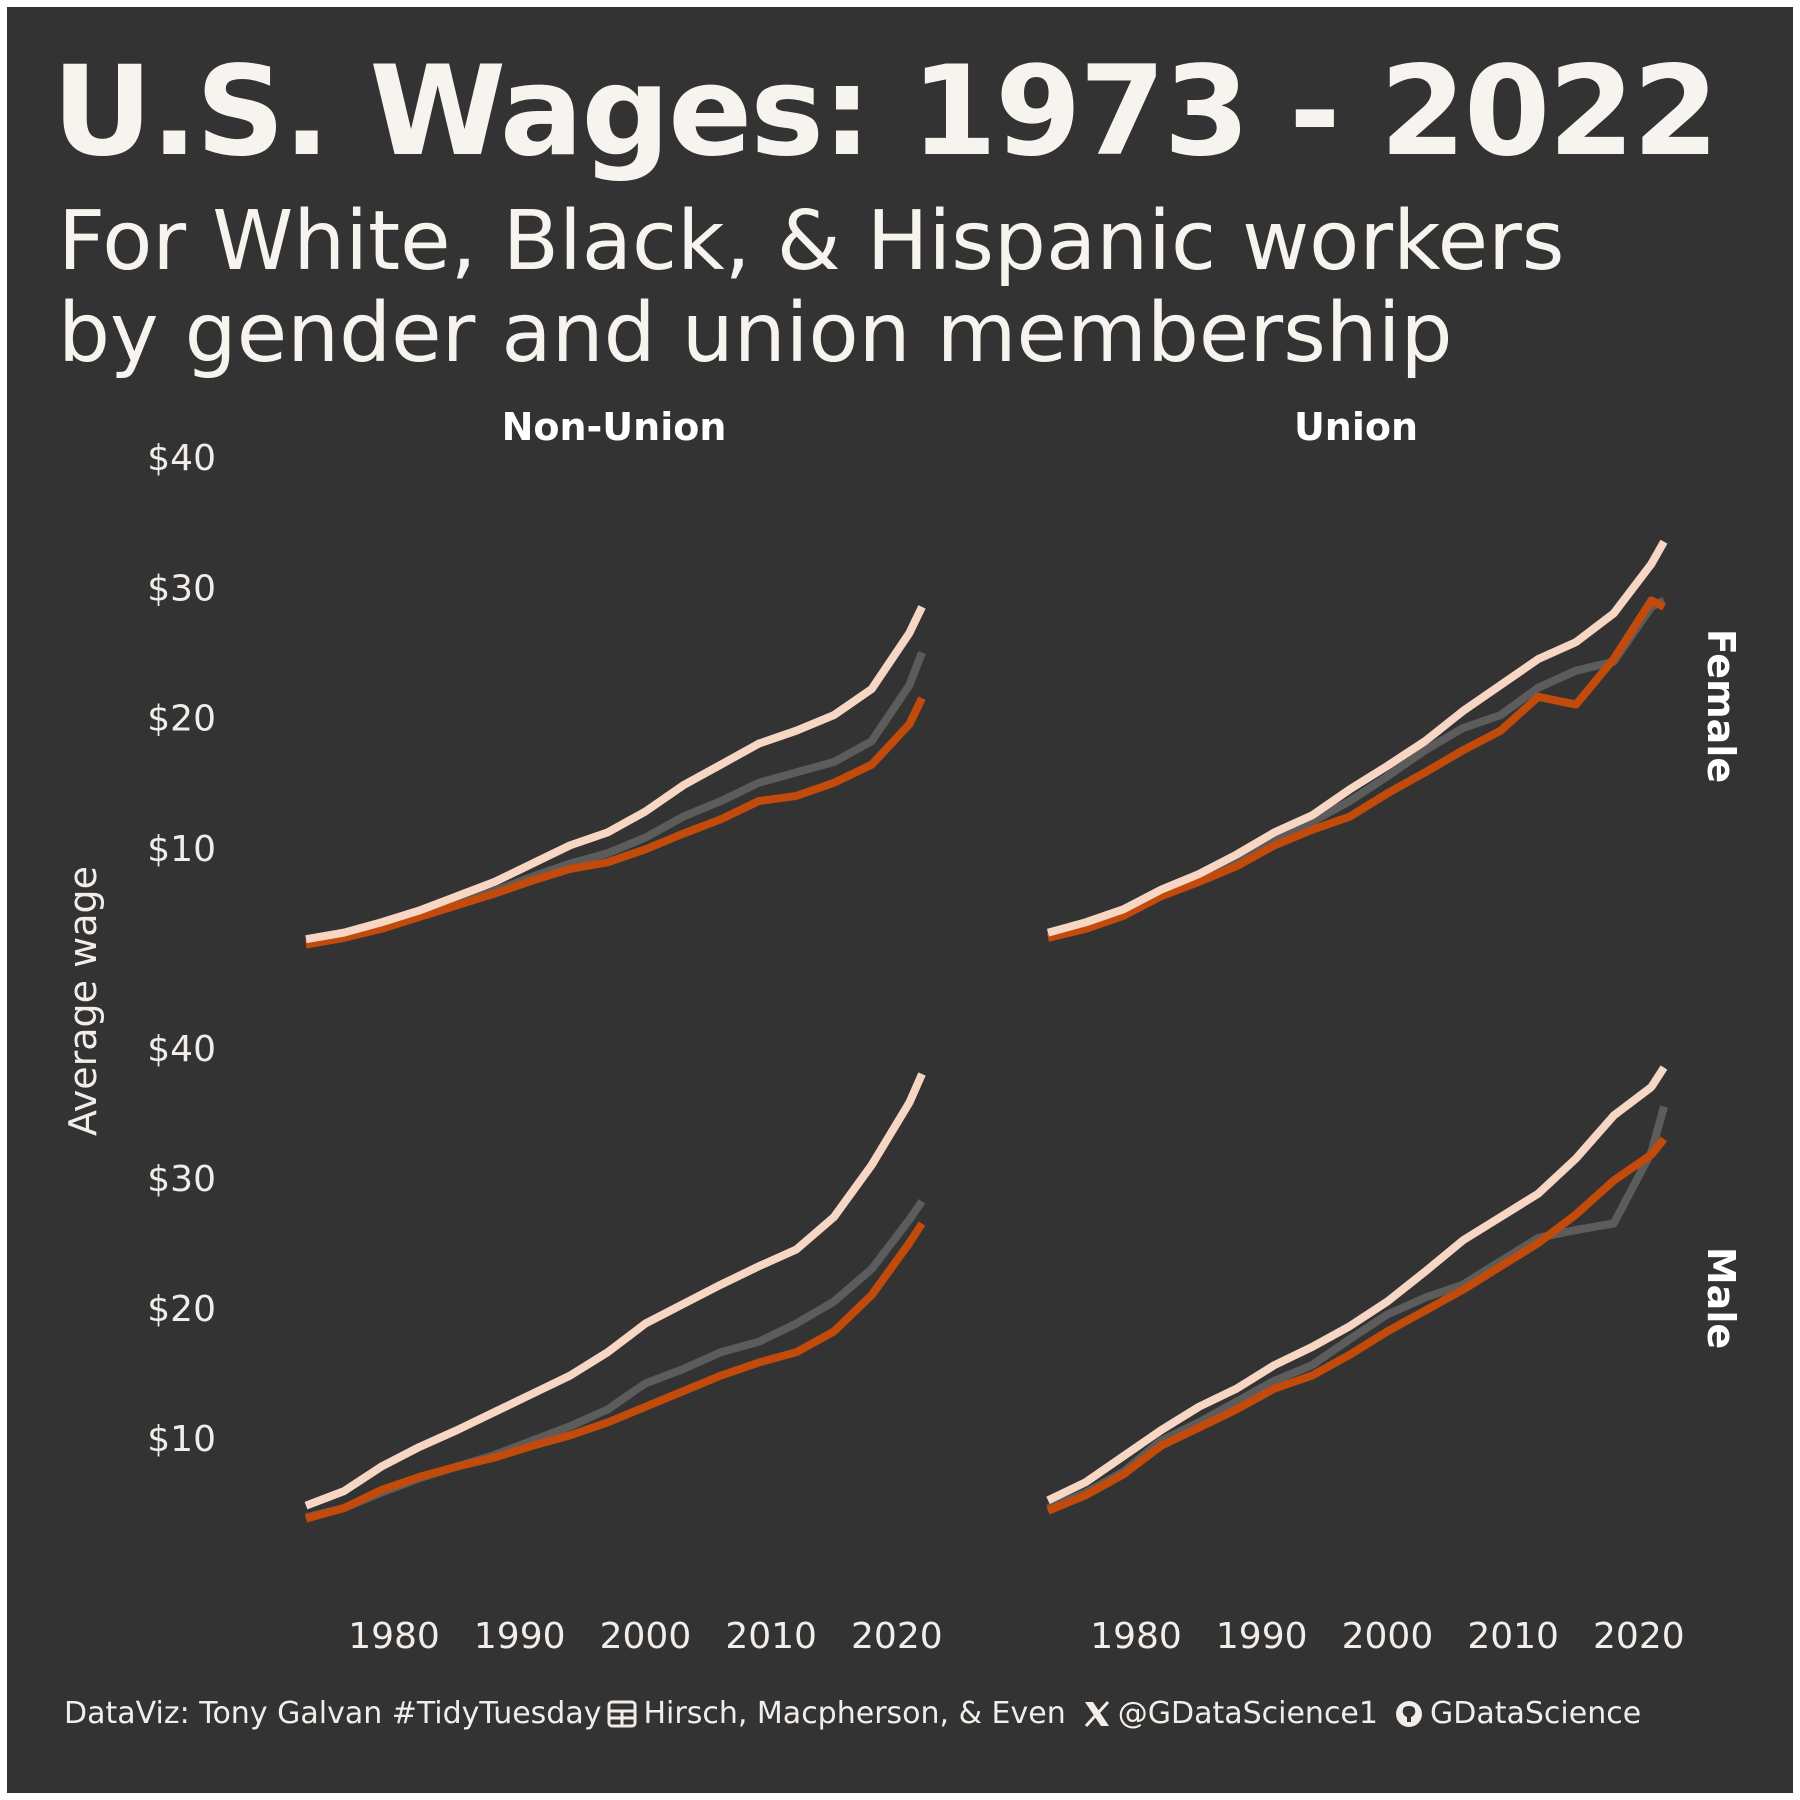 Image resolution: width=1800 pixels, height=1800 pixels. What do you see at coordinates (1357, 1325) in the screenshot?
I see `series-line-hispanic-union-male` at bounding box center [1357, 1325].